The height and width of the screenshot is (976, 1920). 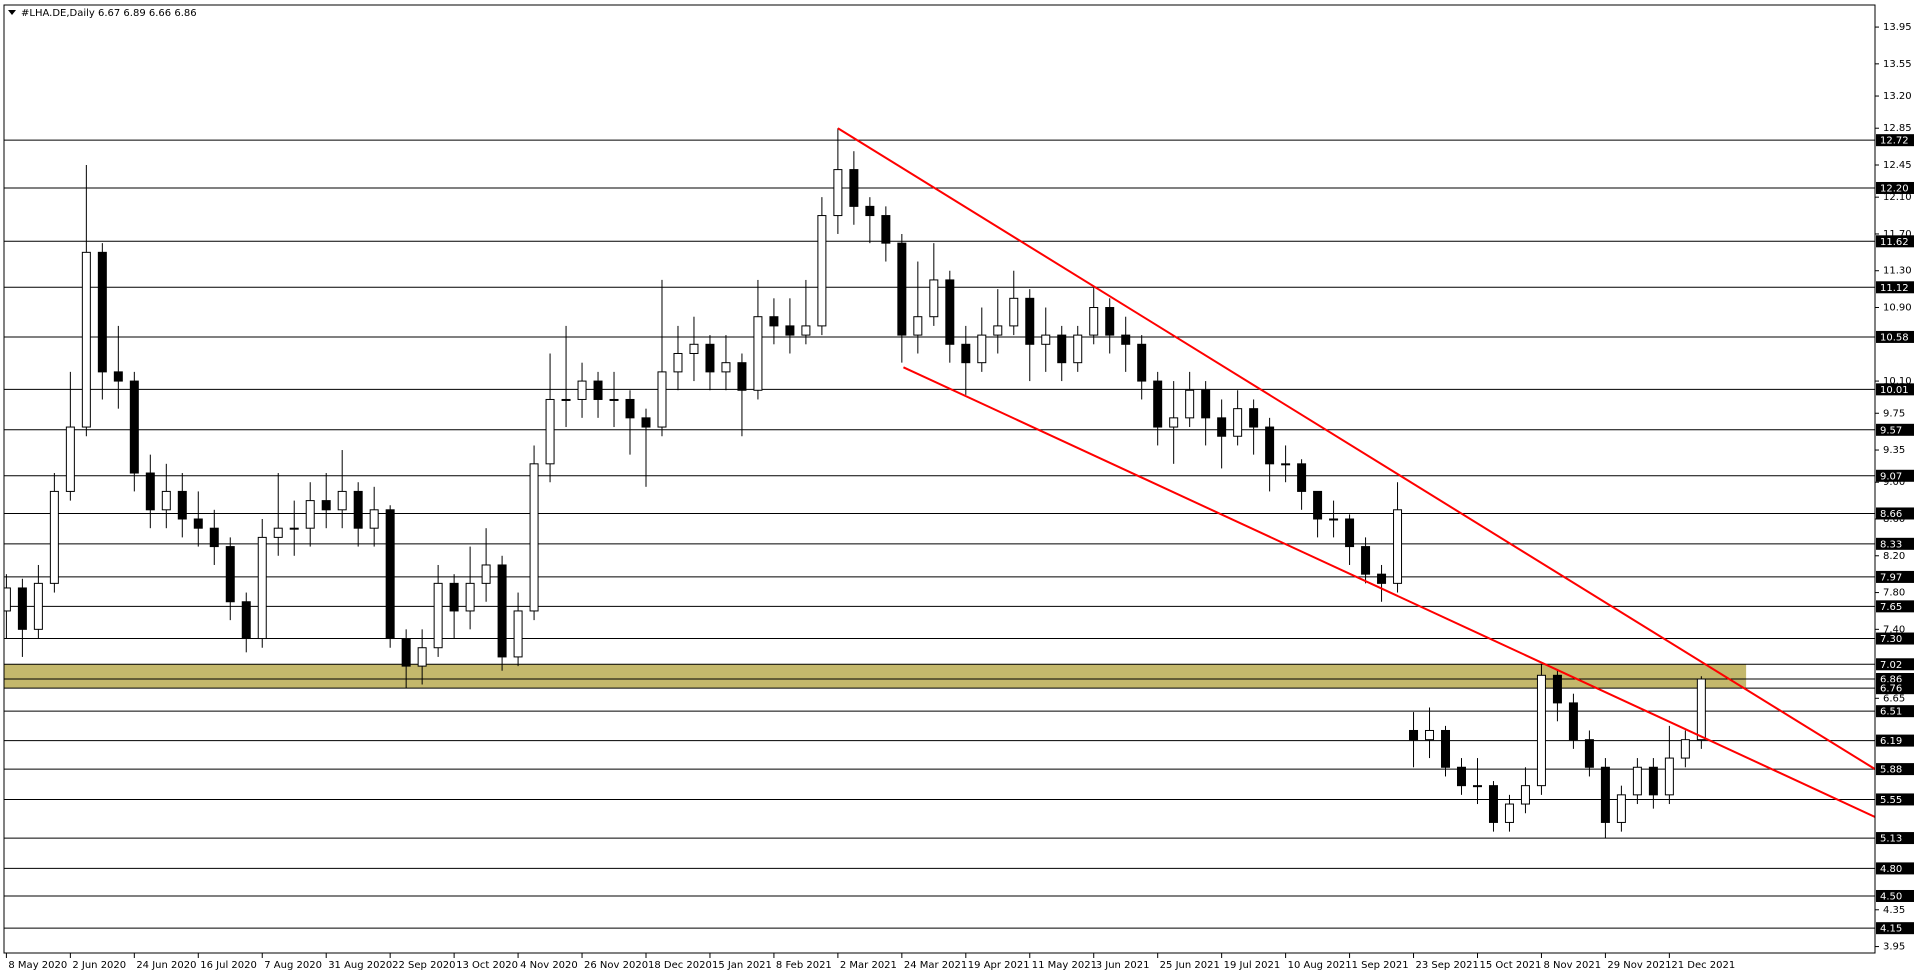 I want to click on level-label: 12.20, so click(x=1894, y=188).